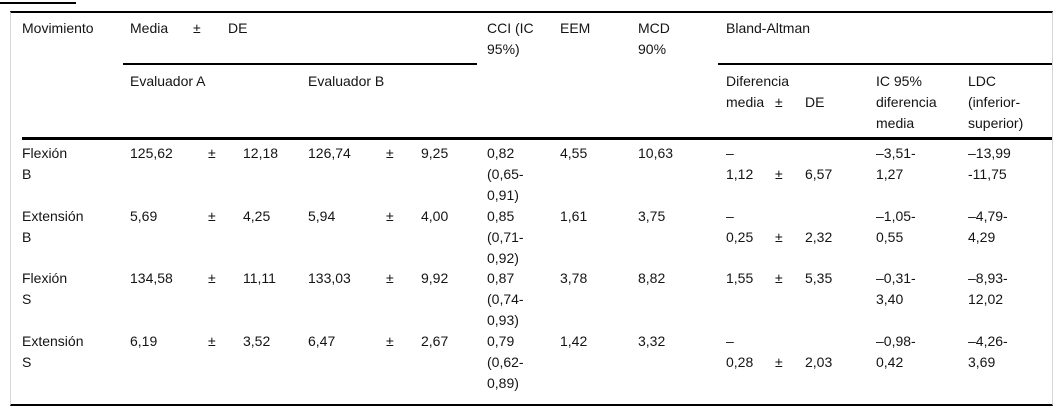  Describe the element at coordinates (574, 153) in the screenshot. I see `cell-eem: 4,55` at that location.